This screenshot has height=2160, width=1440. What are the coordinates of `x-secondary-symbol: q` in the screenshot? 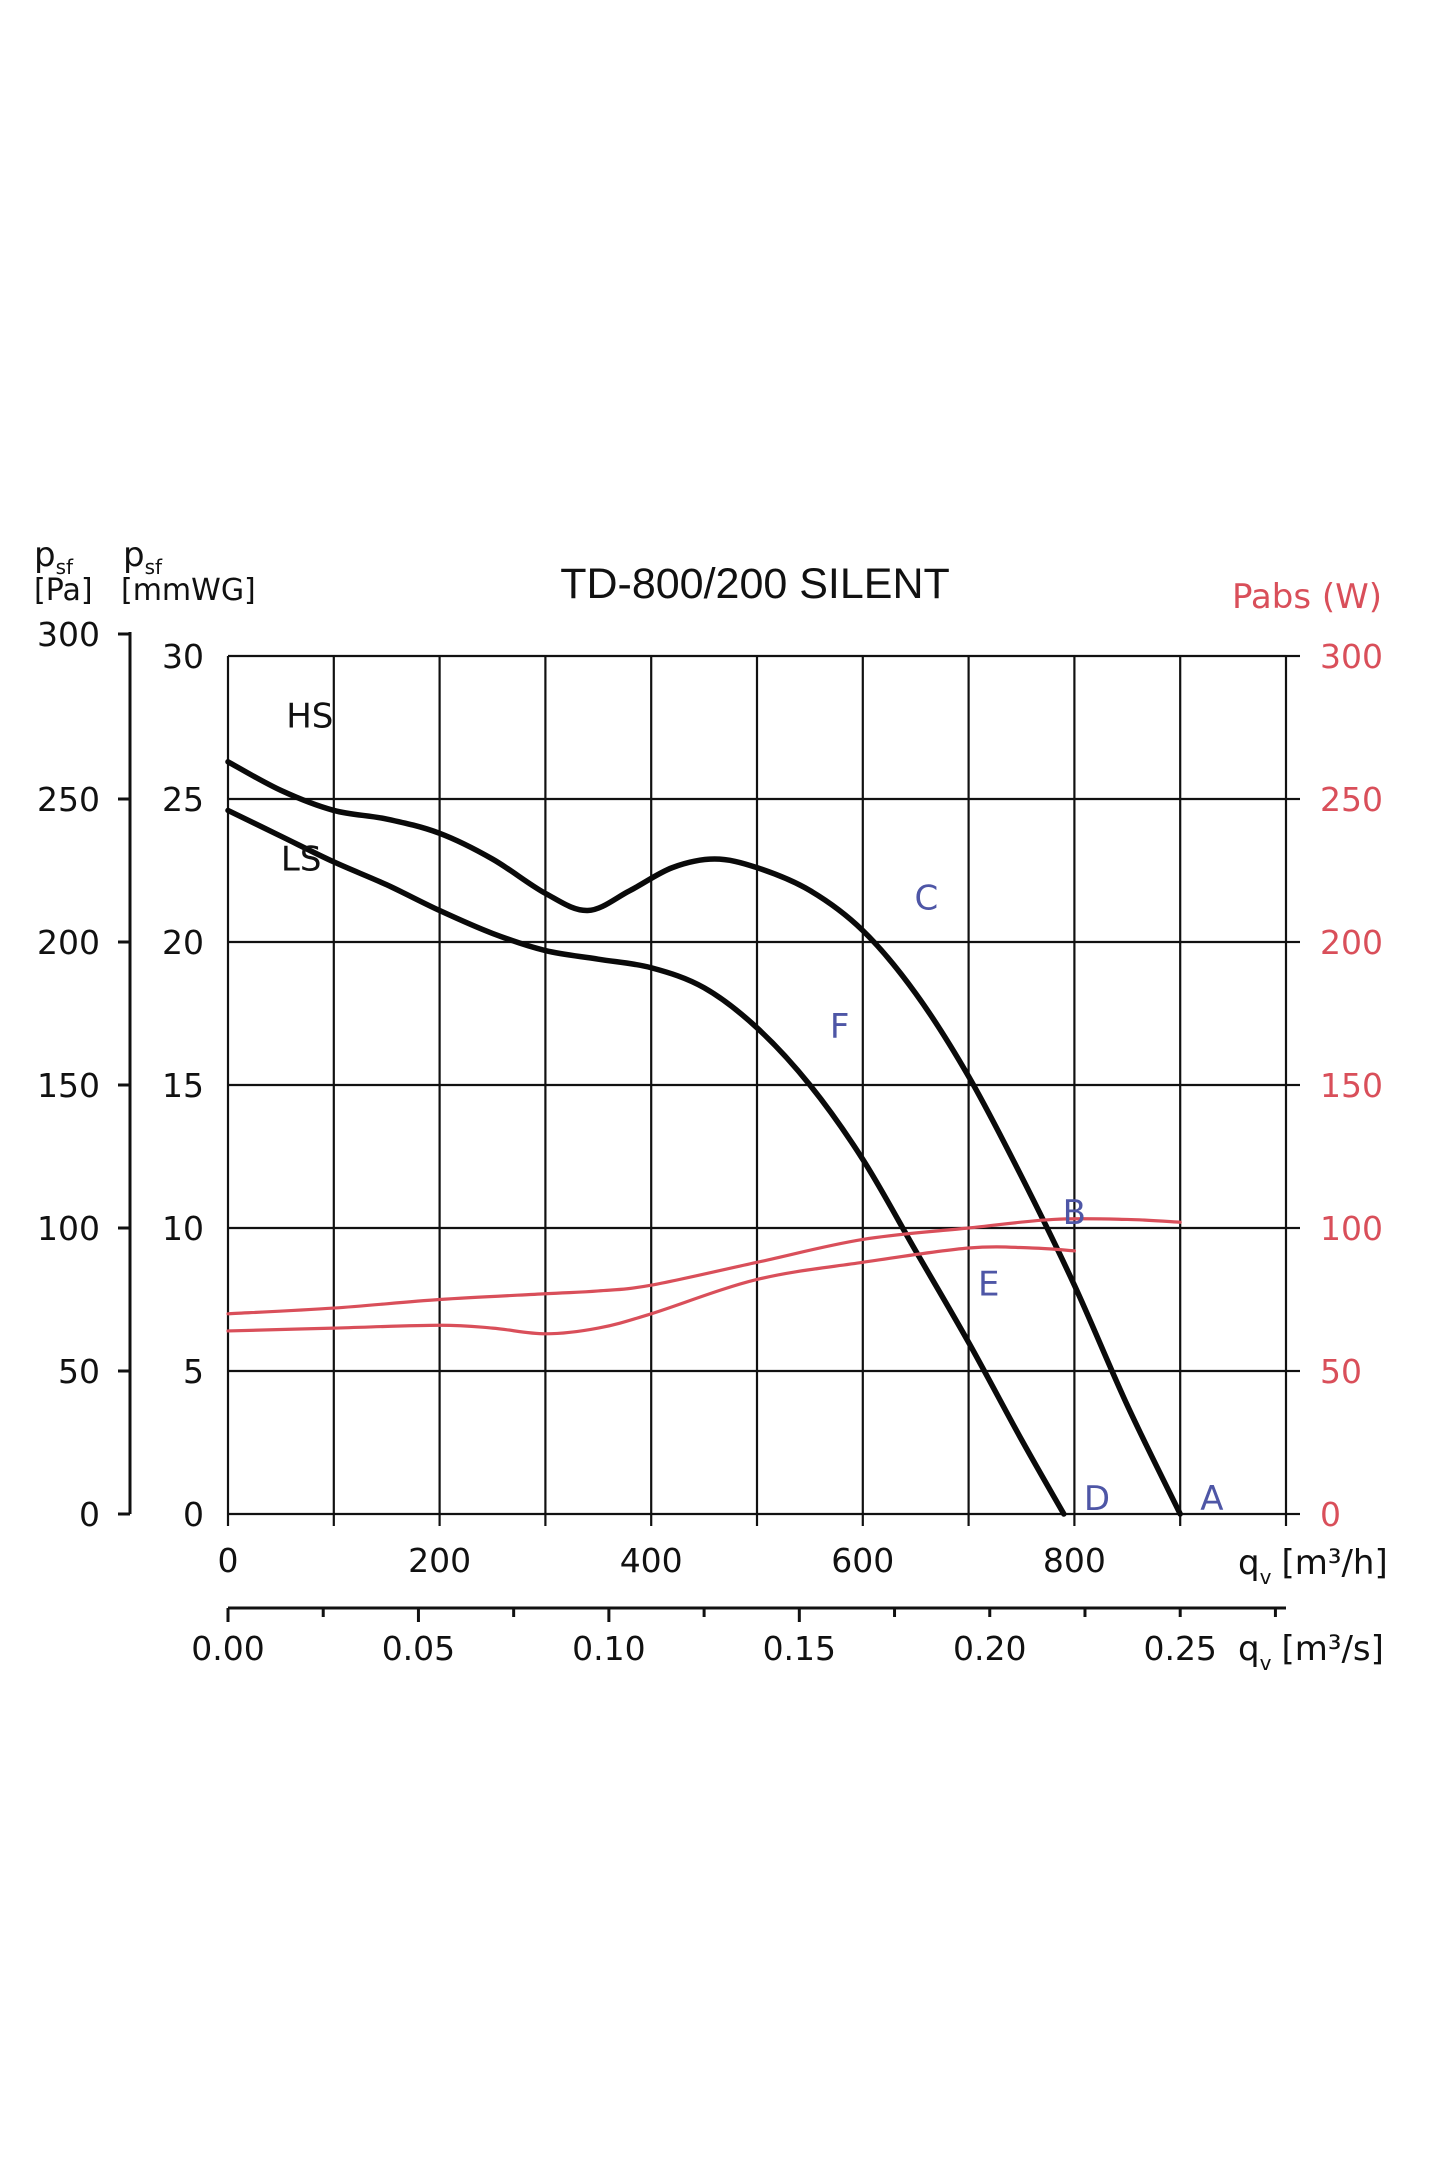 It's located at (1249, 1649).